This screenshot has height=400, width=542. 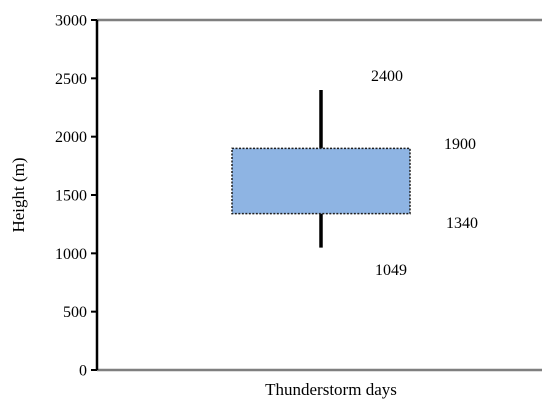 I want to click on box-plot, so click(x=321, y=169).